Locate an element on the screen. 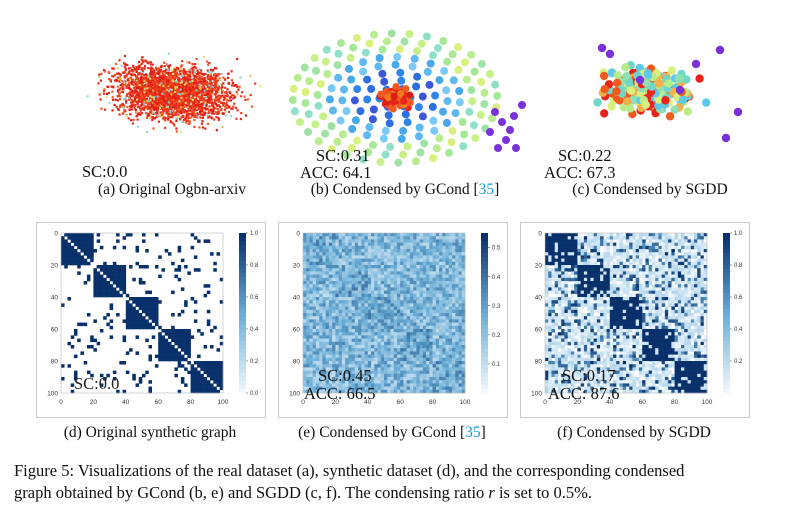 This screenshot has height=526, width=798. graph-plot-c is located at coordinates (668, 93).